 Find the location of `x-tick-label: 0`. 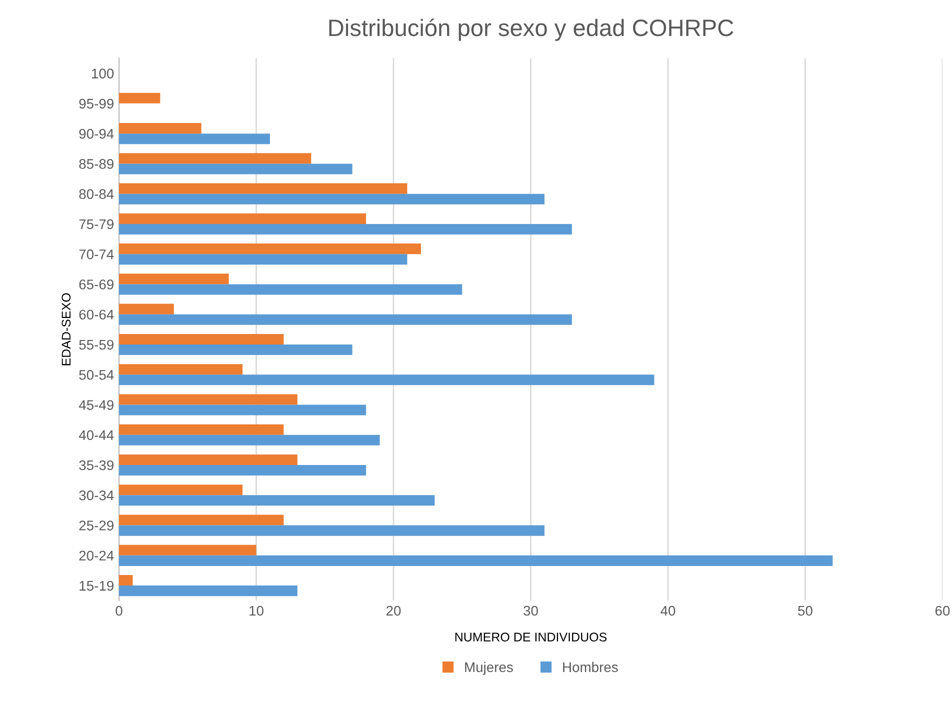

x-tick-label: 0 is located at coordinates (119, 611).